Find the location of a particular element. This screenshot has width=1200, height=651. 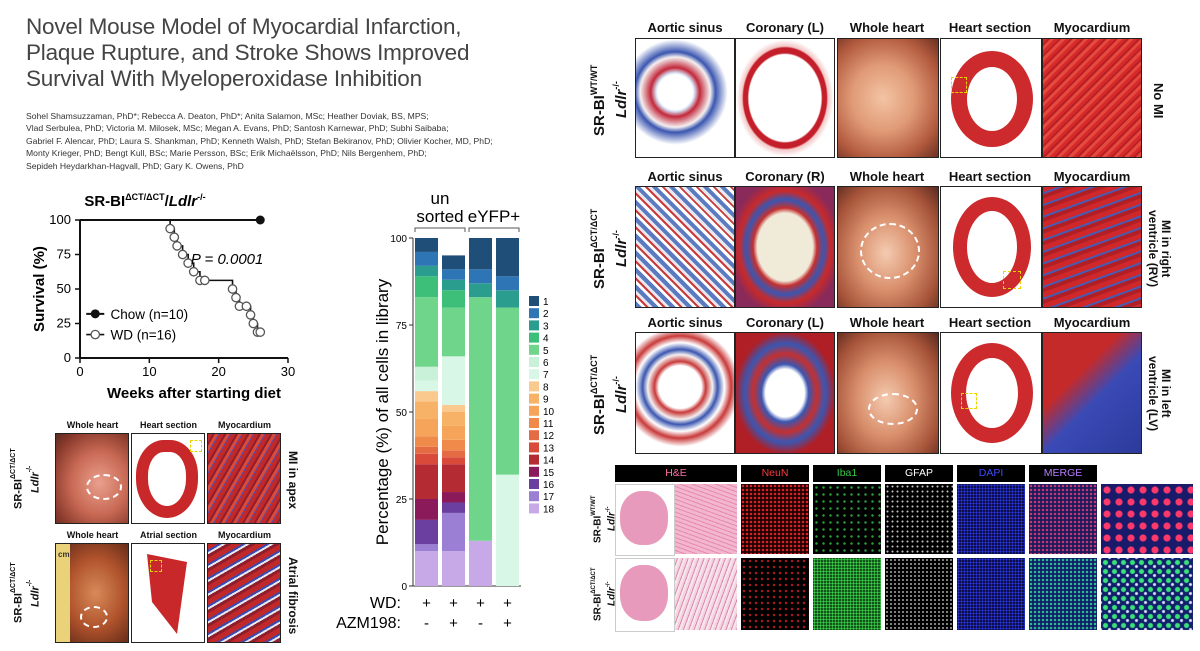

legend-label: 18 is located at coordinates (549, 509).